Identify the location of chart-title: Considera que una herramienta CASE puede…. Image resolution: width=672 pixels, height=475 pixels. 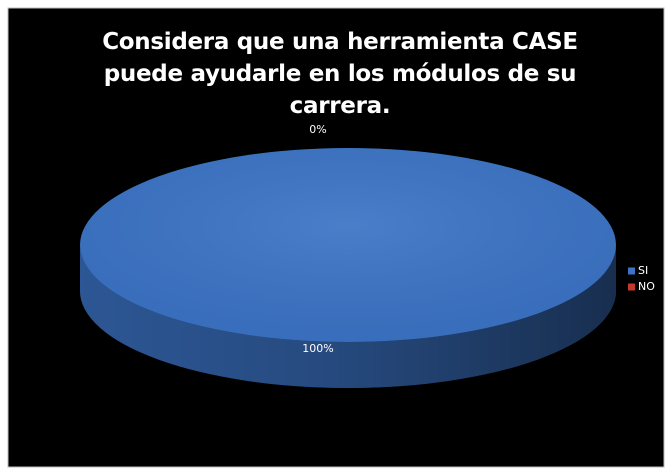
(340, 74).